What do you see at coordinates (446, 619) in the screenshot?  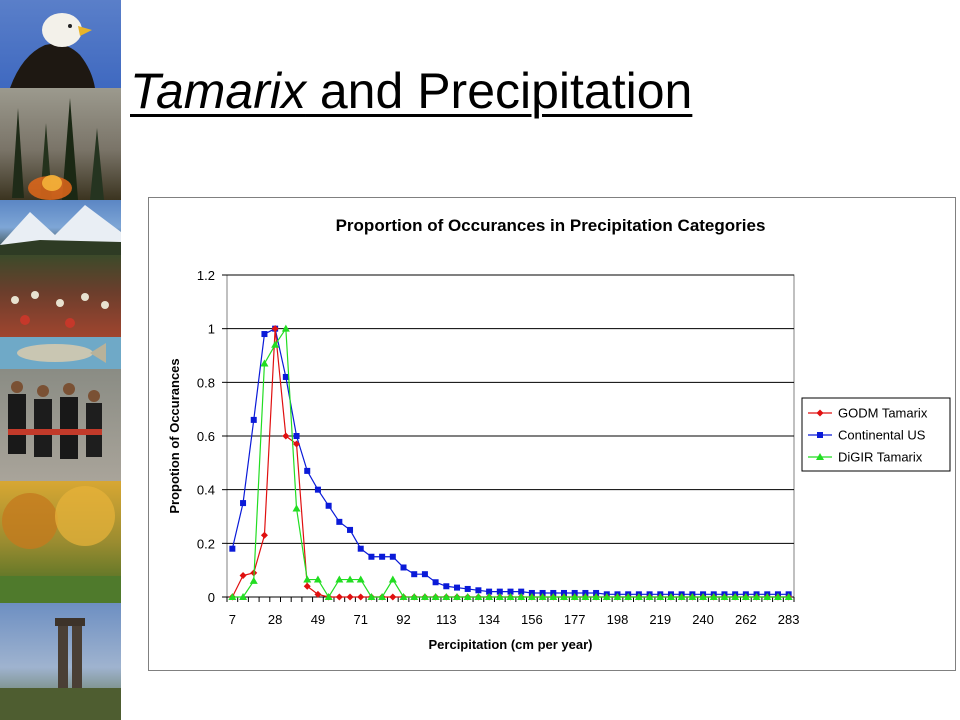 I see `x-tick-label: 113` at bounding box center [446, 619].